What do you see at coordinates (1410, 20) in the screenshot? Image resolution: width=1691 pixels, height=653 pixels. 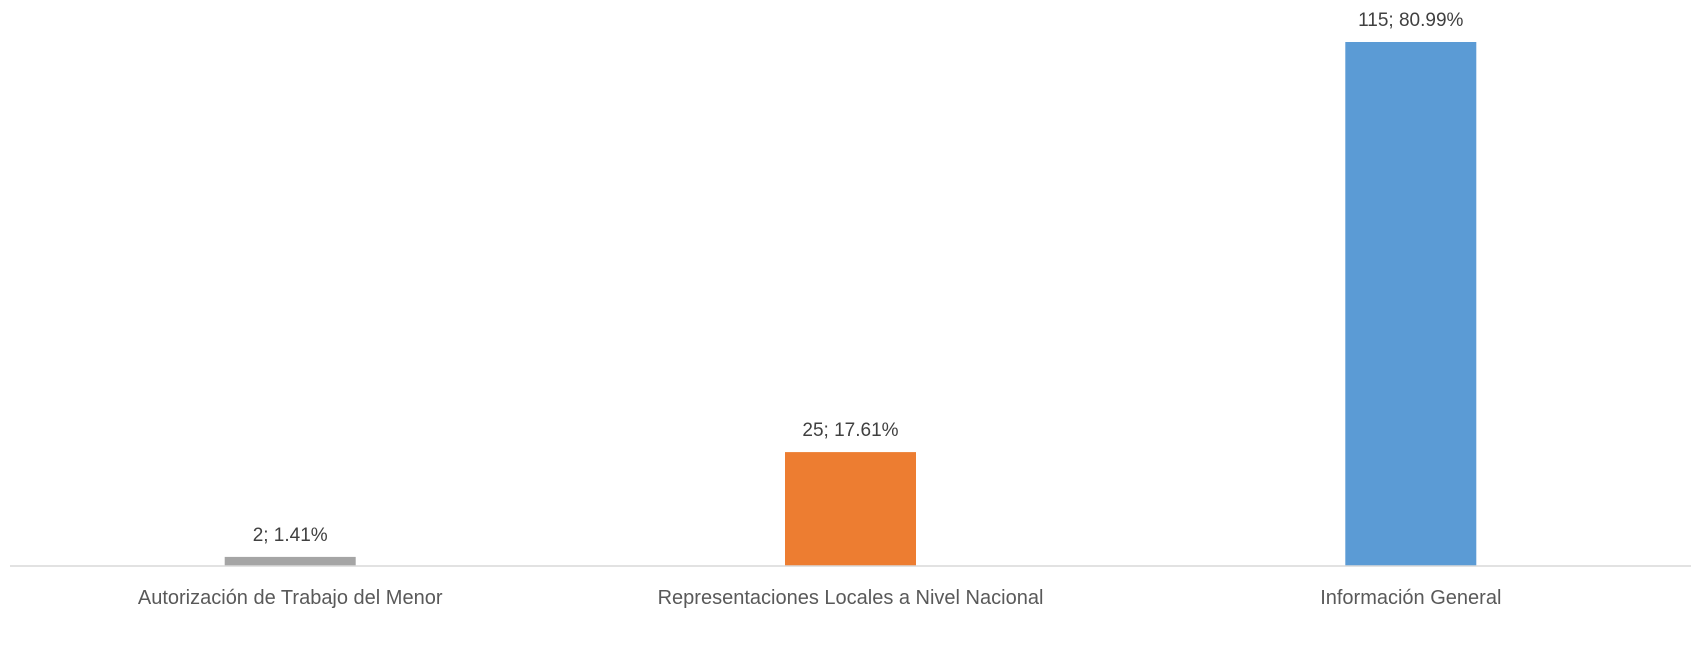 I see `data-label-3: 115; 80.99%` at bounding box center [1410, 20].